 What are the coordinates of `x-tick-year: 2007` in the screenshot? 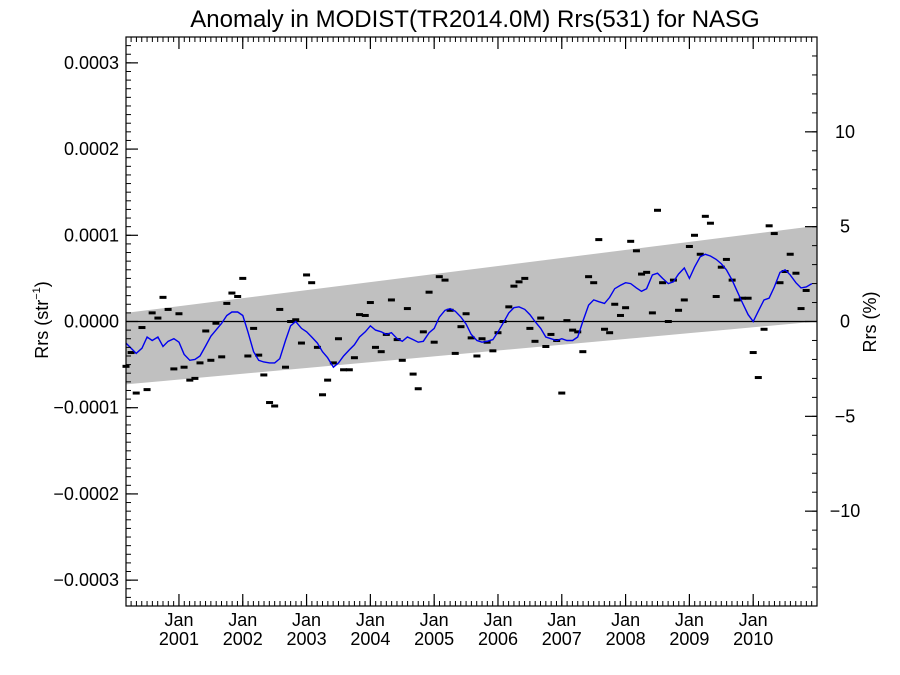 It's located at (562, 639).